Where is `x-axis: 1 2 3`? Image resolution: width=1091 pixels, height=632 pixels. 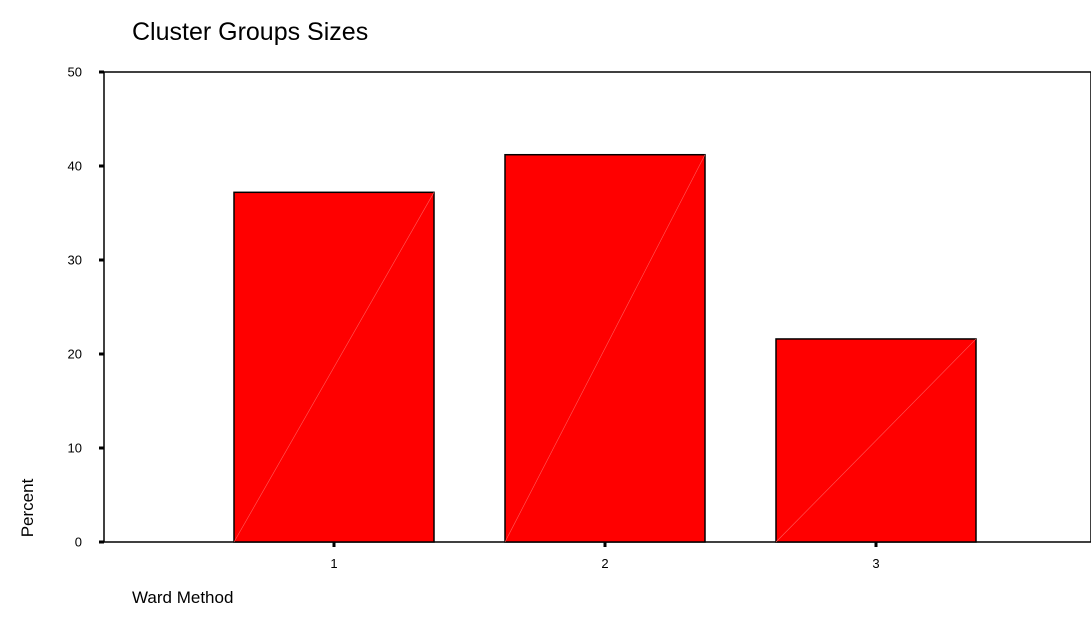
x-axis: 1 2 3 is located at coordinates (605, 556).